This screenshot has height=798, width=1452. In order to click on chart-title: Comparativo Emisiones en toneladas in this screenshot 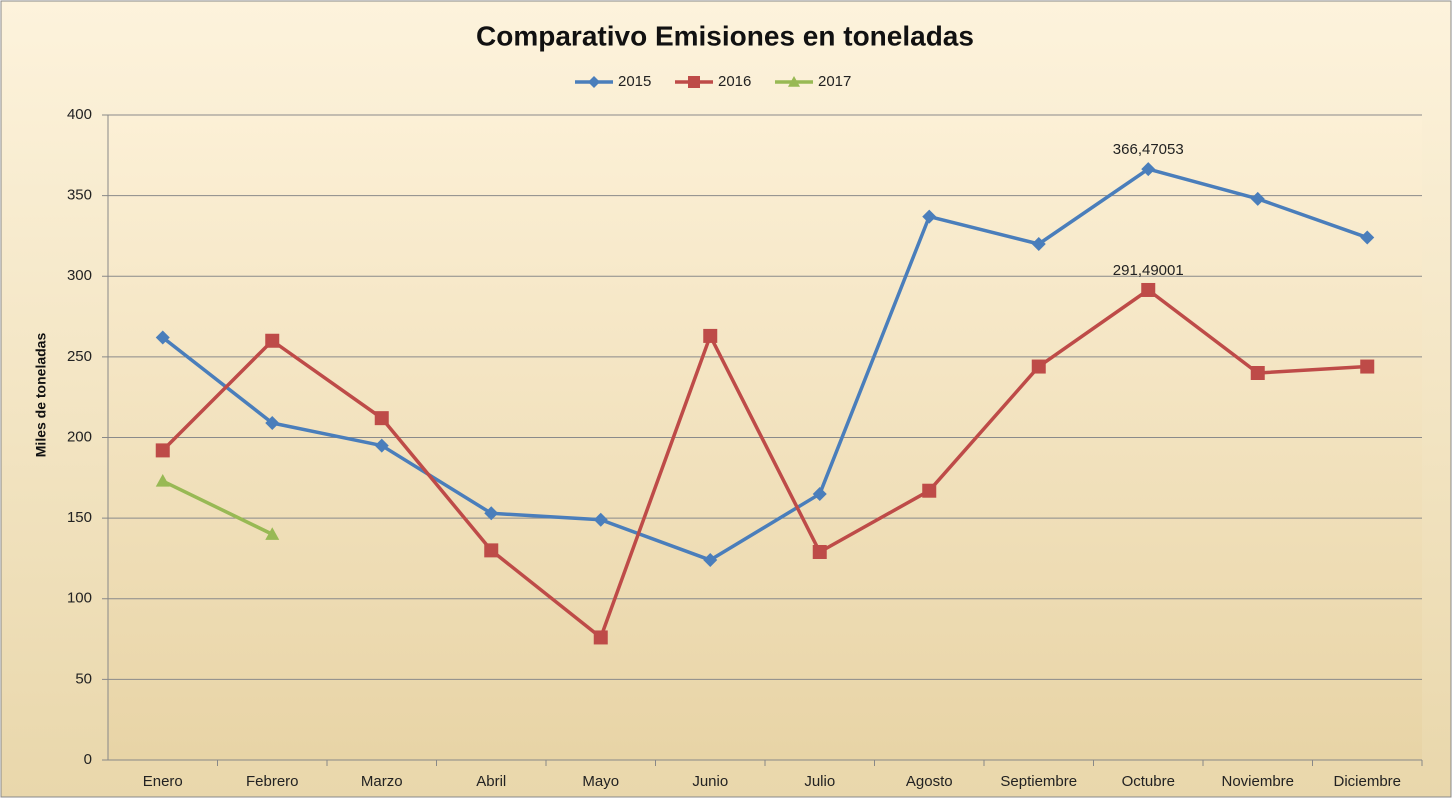, I will do `click(725, 35)`.